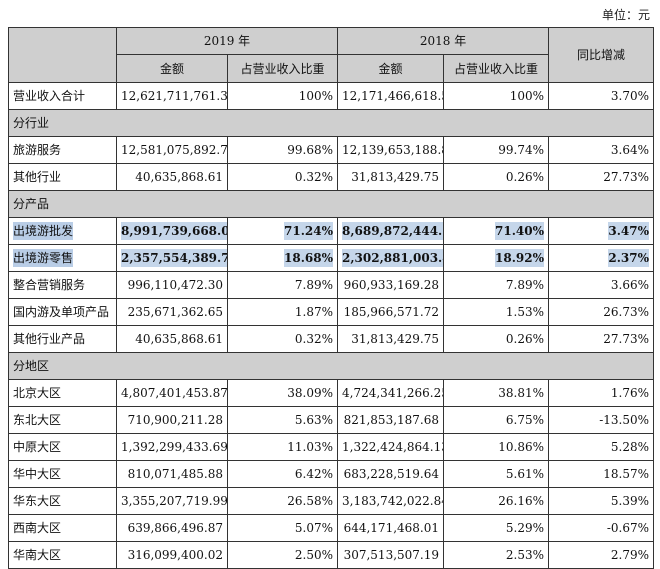 The image size is (660, 569). I want to click on share-2019: 2.50%, so click(282, 555).